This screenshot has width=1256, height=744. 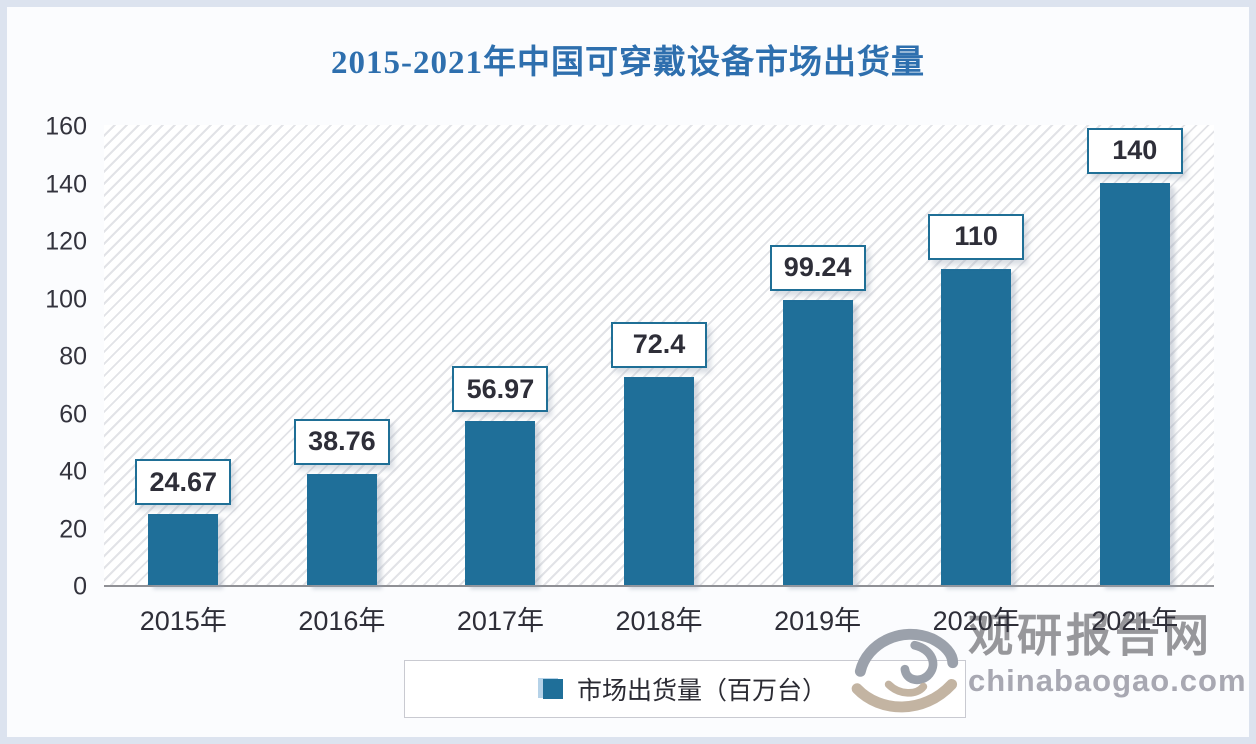 What do you see at coordinates (906, 669) in the screenshot?
I see `swirl-logo-icon` at bounding box center [906, 669].